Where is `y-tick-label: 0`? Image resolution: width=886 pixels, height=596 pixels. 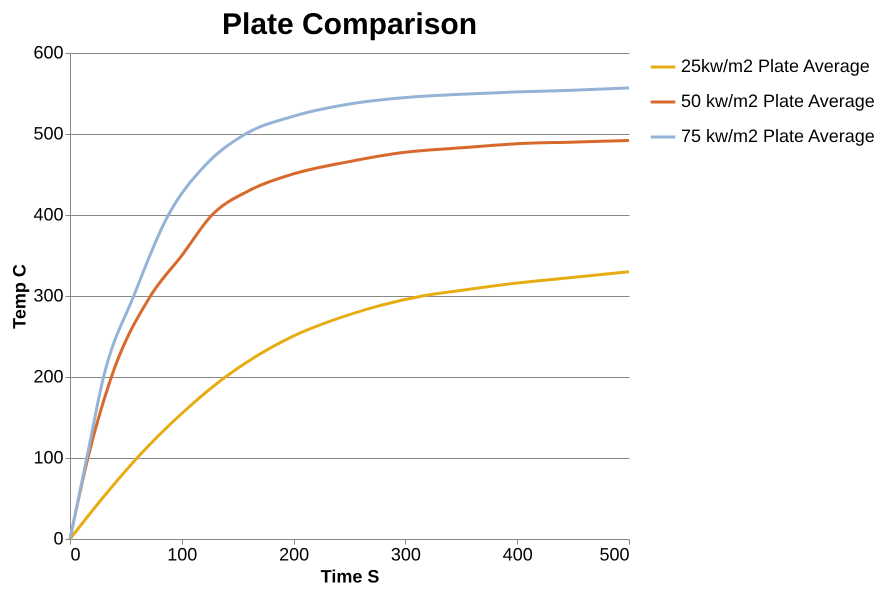
y-tick-label: 0 is located at coordinates (58, 538).